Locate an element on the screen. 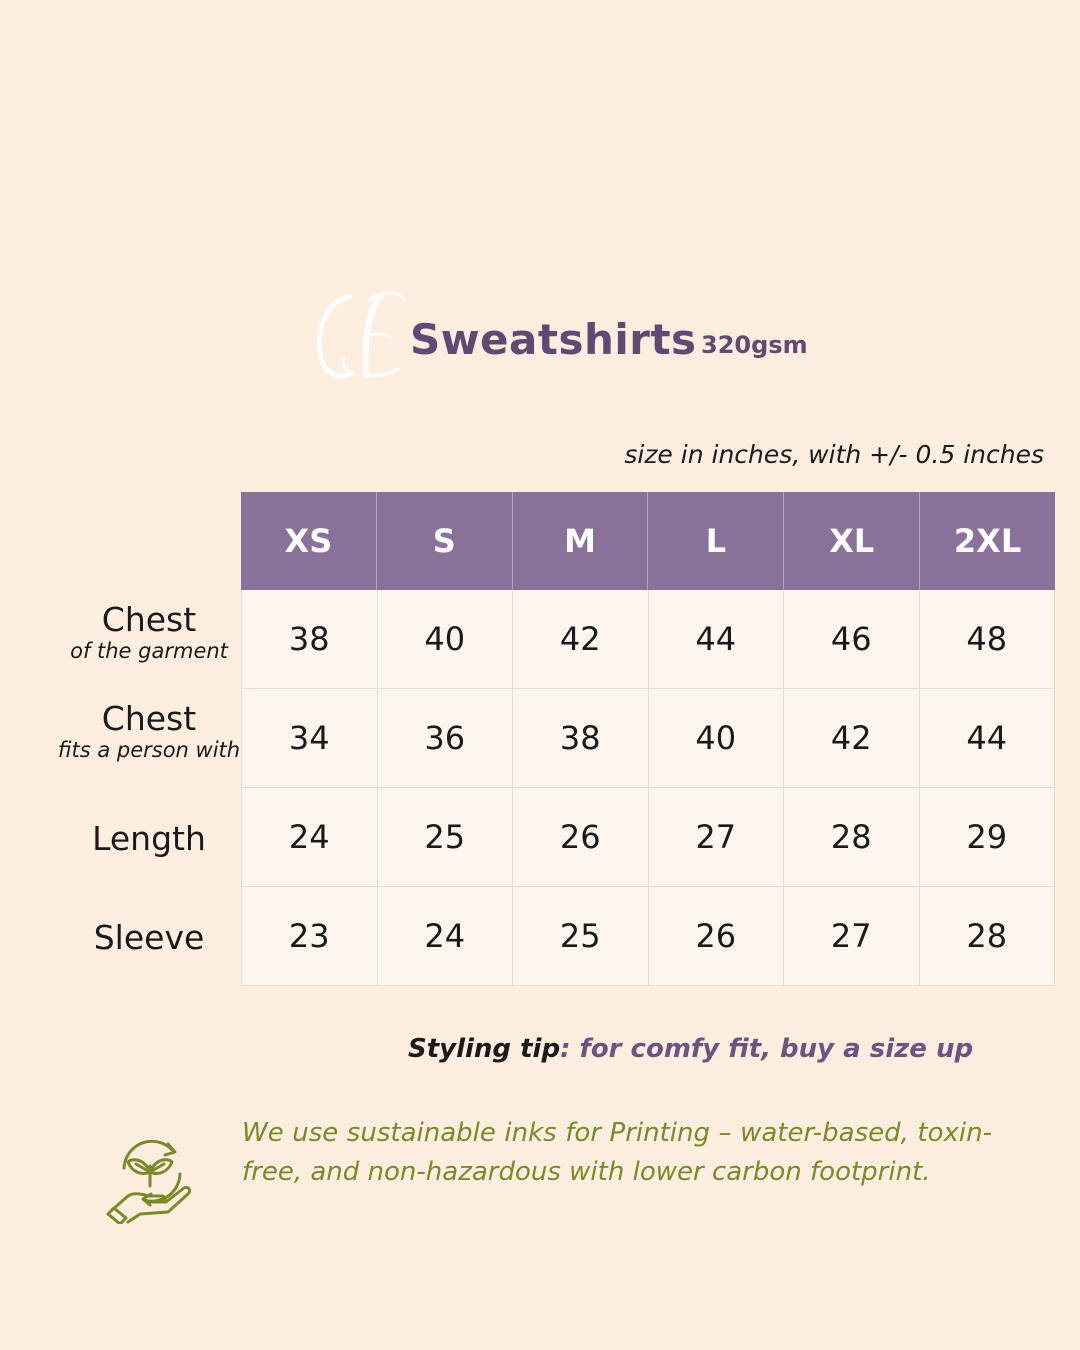  row-label-chest-garment: Chest of the garment is located at coordinates (149, 633).